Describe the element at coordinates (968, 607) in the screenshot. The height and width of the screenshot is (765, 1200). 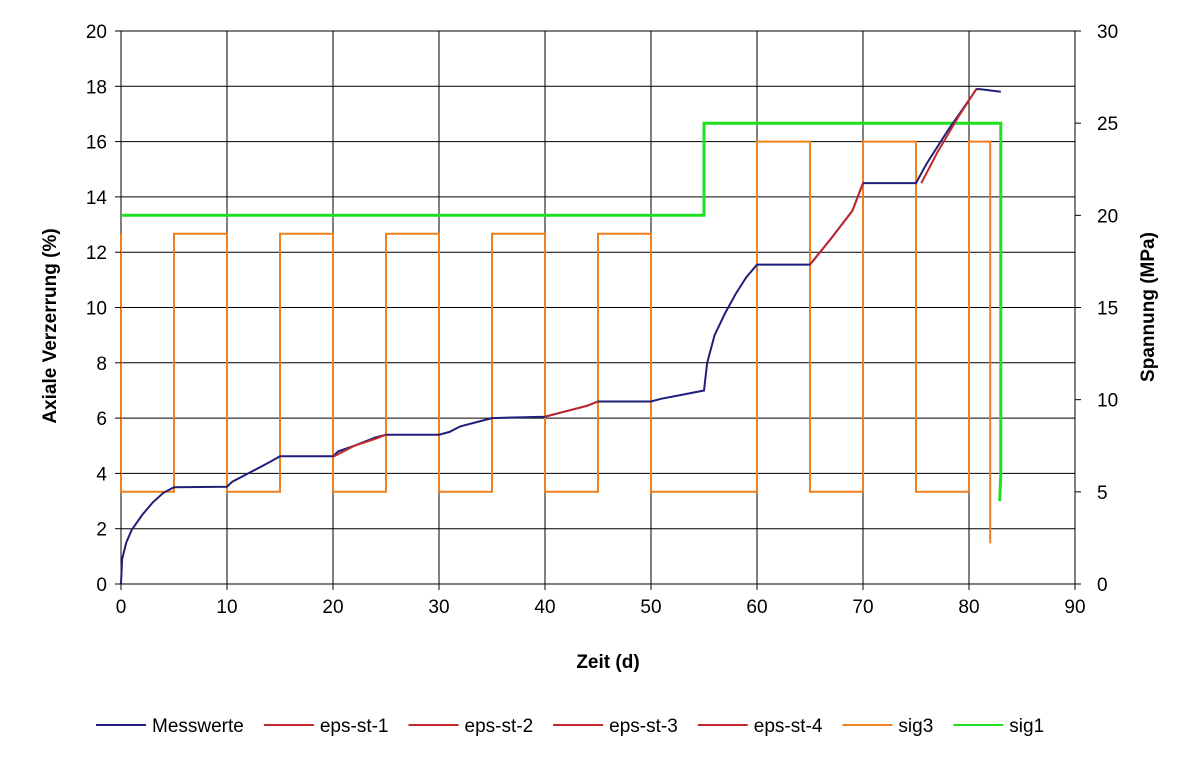
I see `x-tick-label: 80` at that location.